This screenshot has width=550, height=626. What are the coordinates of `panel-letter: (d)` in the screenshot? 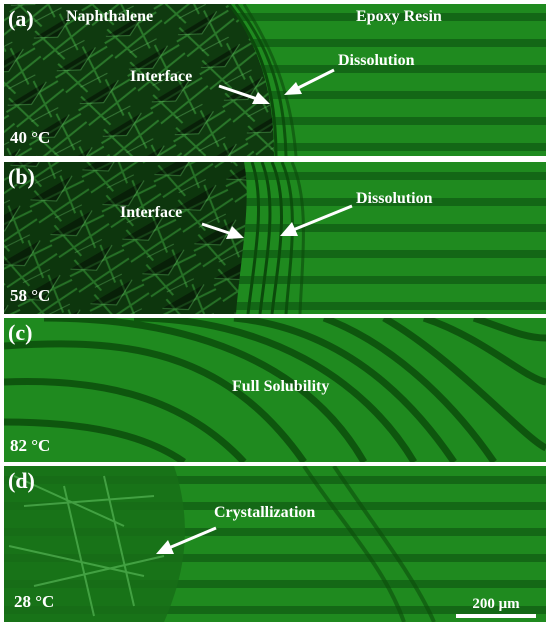 It's located at (21, 480).